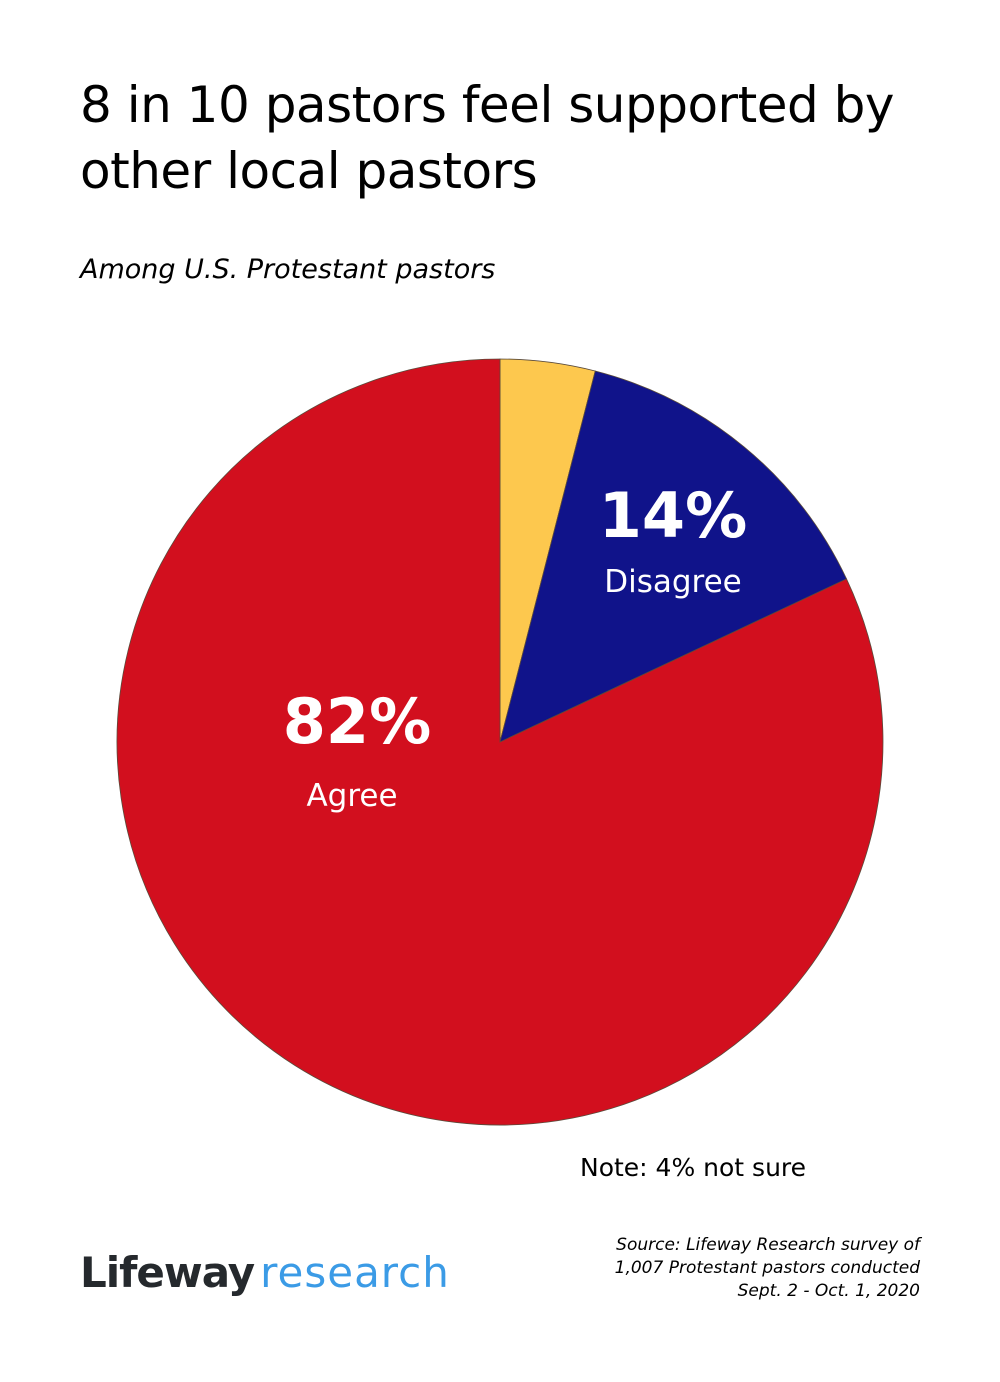  I want to click on source-line: Sept. 2 - Oct. 1, 2020, so click(828, 1291).